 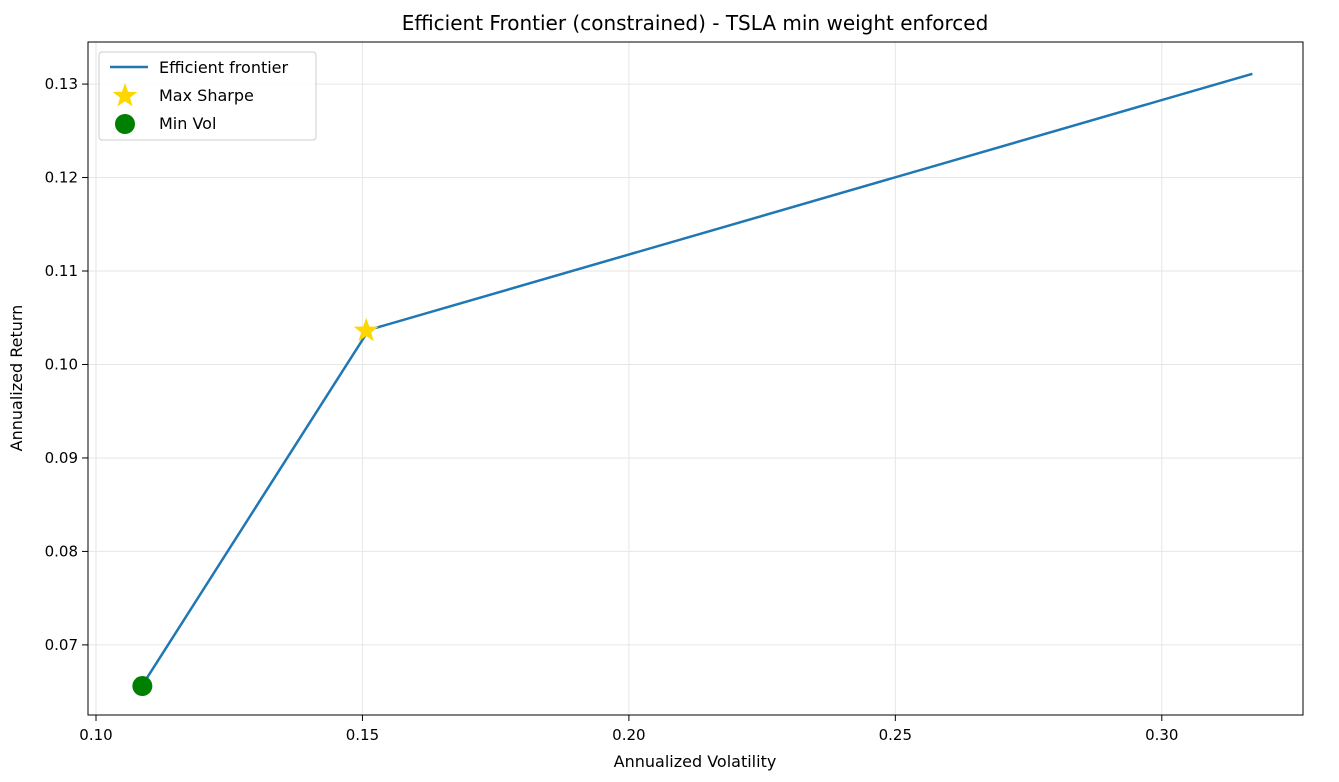 I want to click on legend-box, so click(x=207, y=96).